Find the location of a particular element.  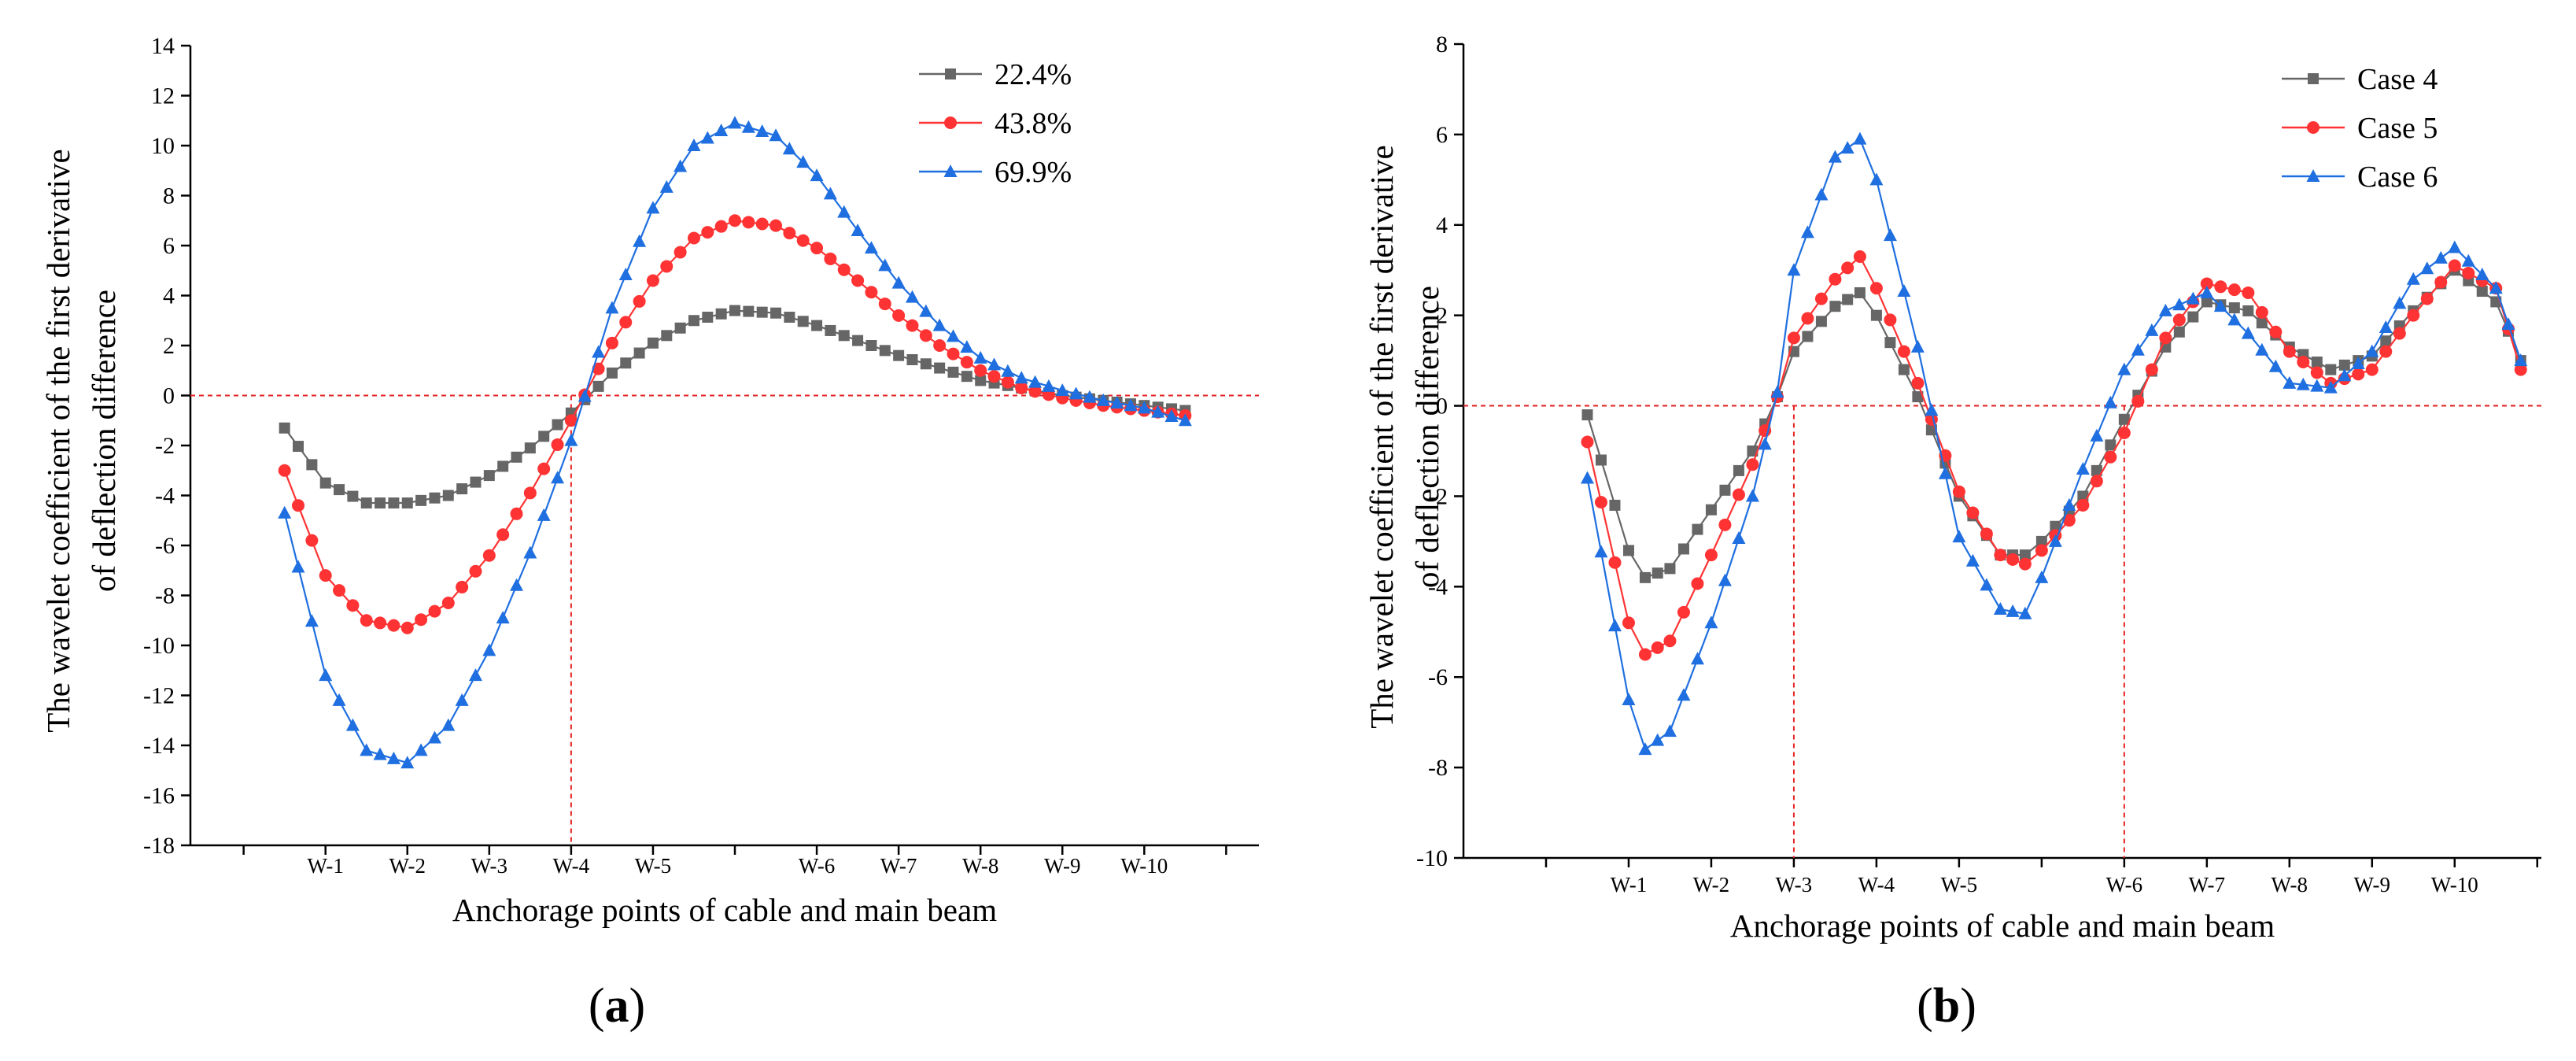

panel-a-category-label: W-8 is located at coordinates (980, 866).